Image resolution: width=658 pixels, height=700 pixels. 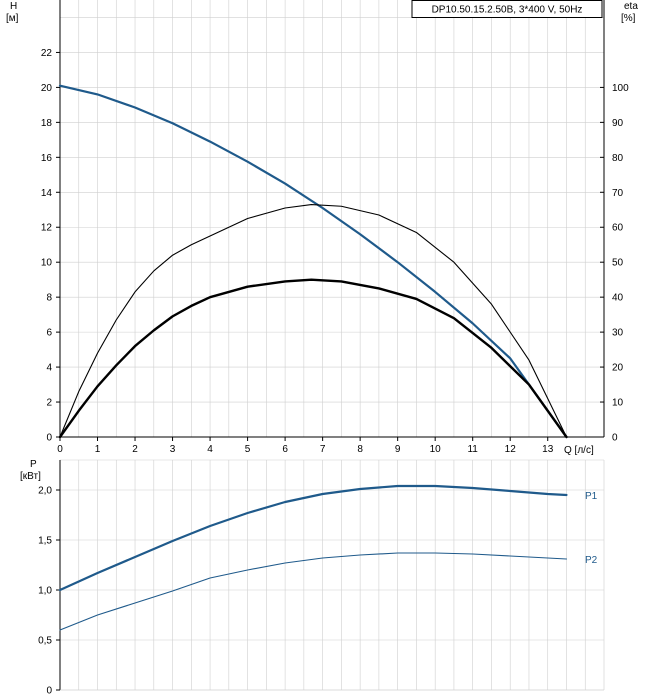 I want to click on y-left-tick-label: 16, so click(x=47, y=158).